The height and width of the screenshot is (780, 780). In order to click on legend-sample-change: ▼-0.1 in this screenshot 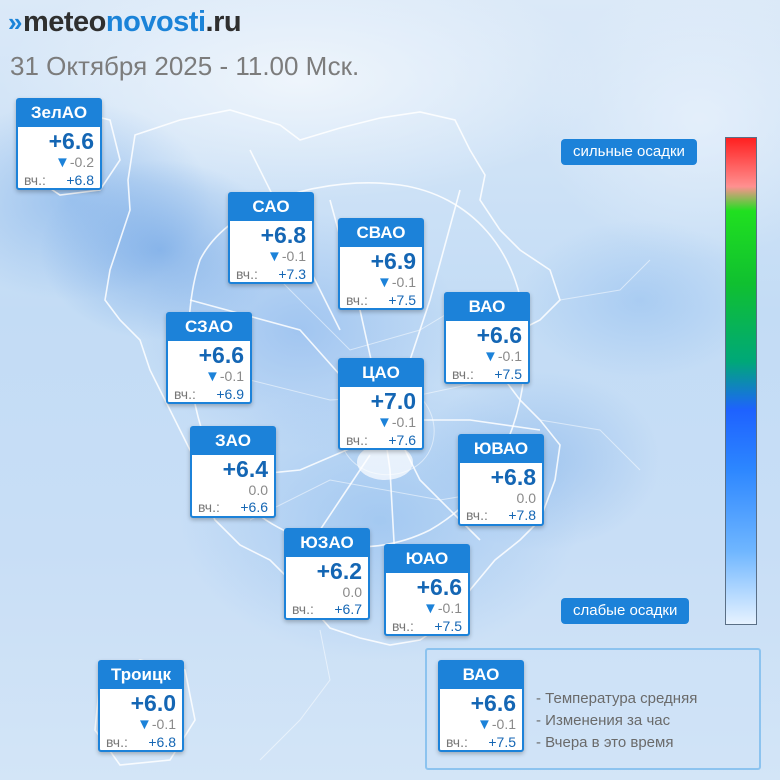, I will do `click(496, 724)`.